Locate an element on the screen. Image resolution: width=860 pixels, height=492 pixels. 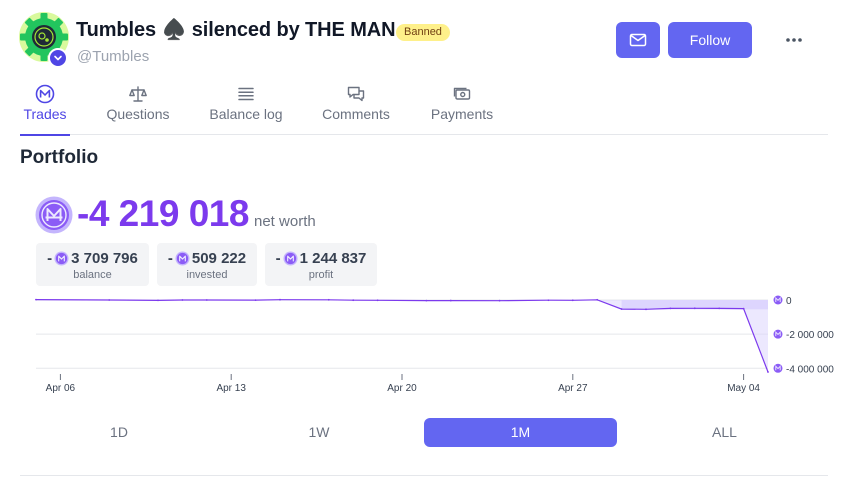
stat-label: invested is located at coordinates (207, 275).